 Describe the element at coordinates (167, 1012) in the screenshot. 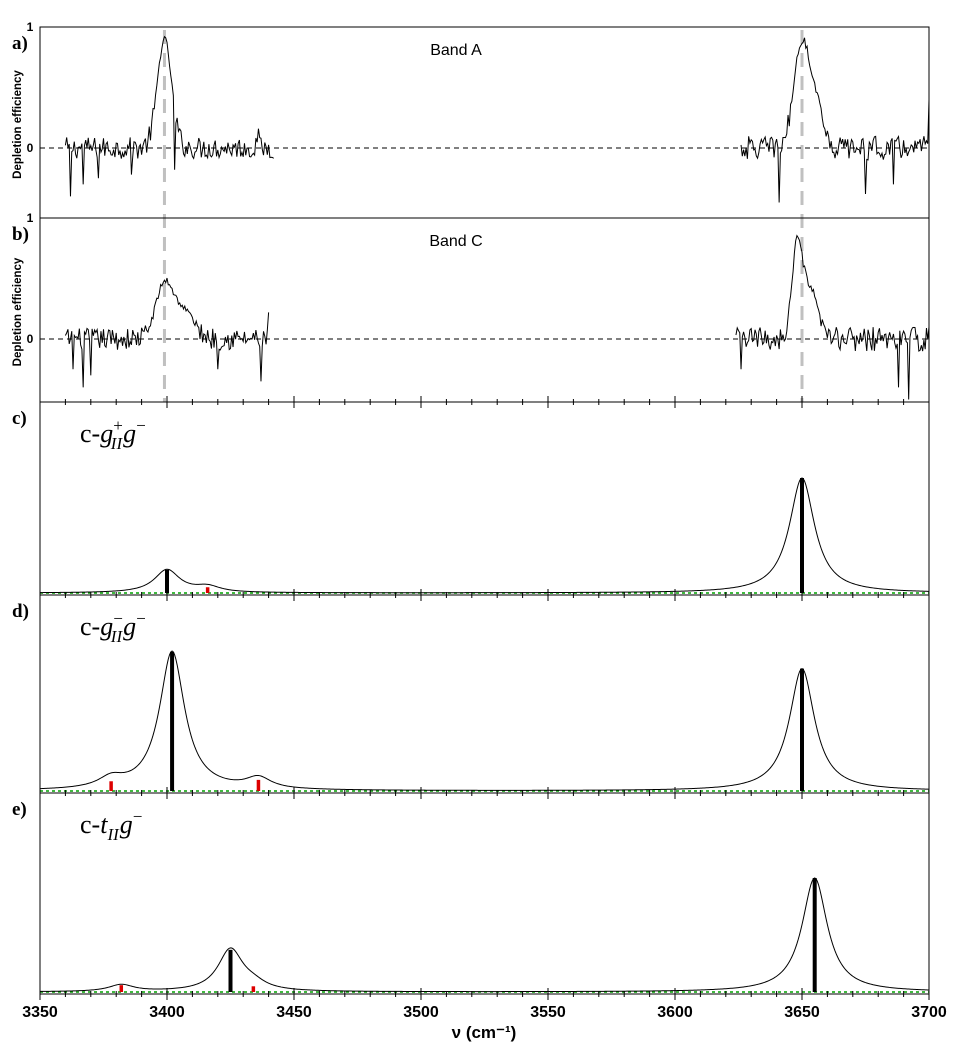

I see `x-tick-label-3400: 3400` at that location.